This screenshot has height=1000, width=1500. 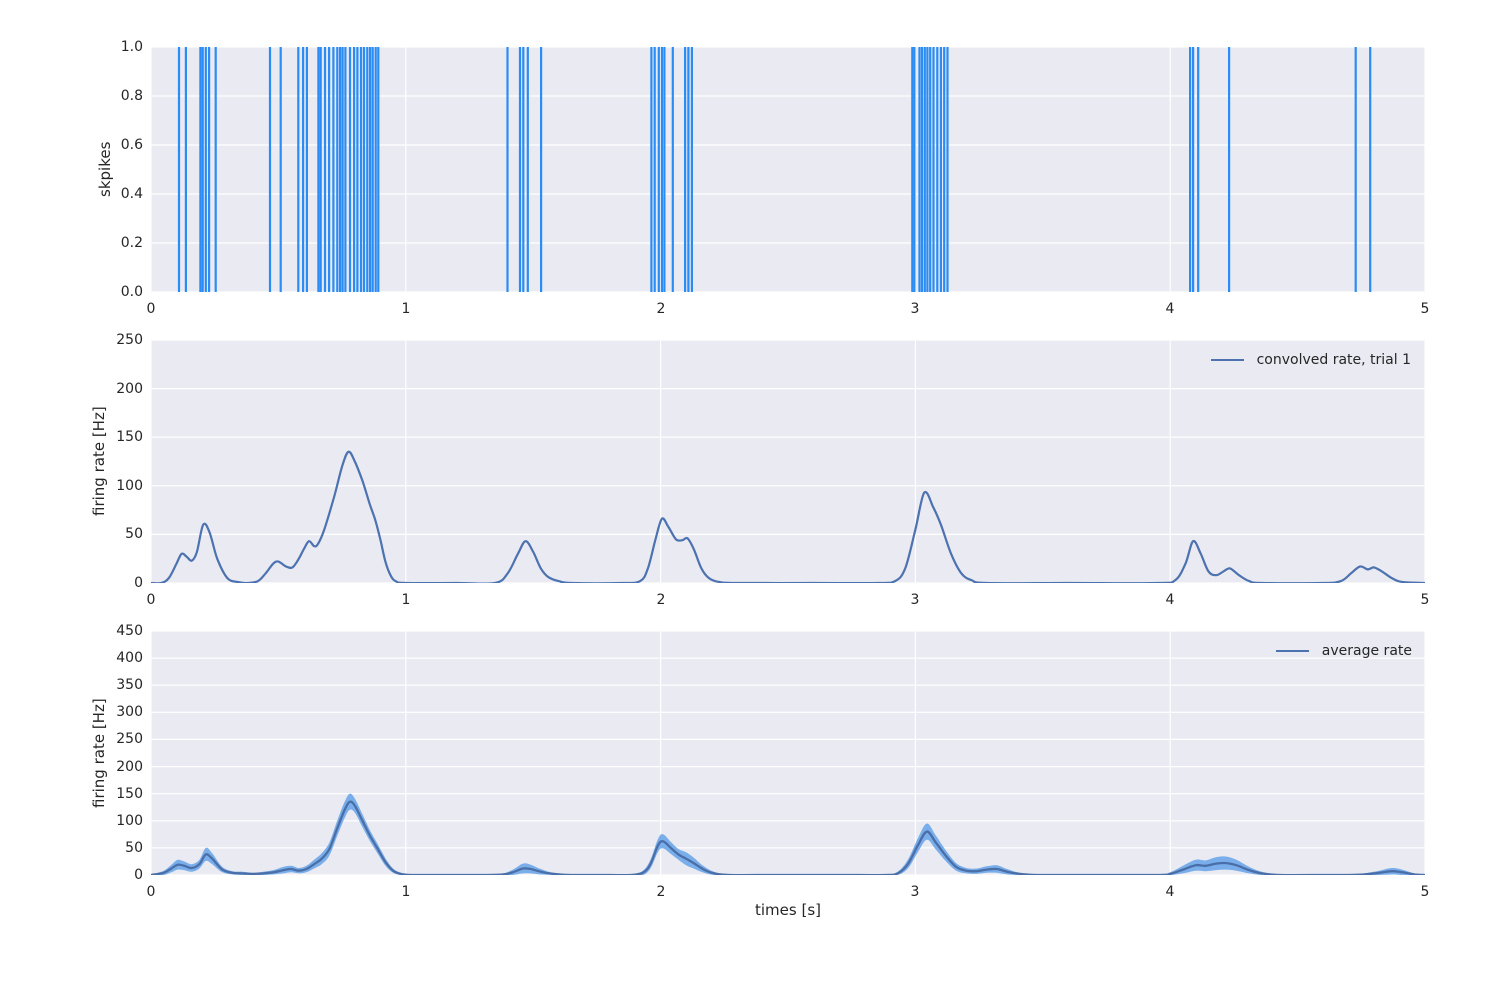 What do you see at coordinates (1366, 651) in the screenshot?
I see `legend-label: average rate` at bounding box center [1366, 651].